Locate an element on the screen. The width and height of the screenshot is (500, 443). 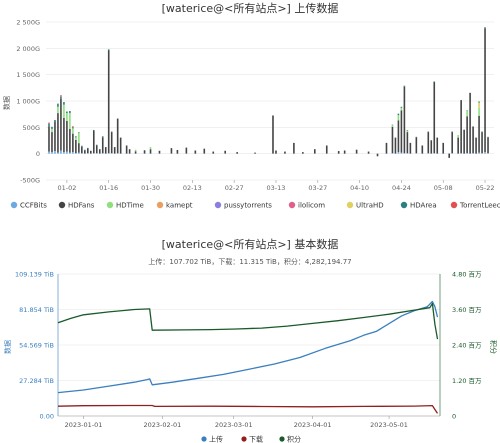
legend-item-ultrahd: UltraHD is located at coordinates (365, 206).